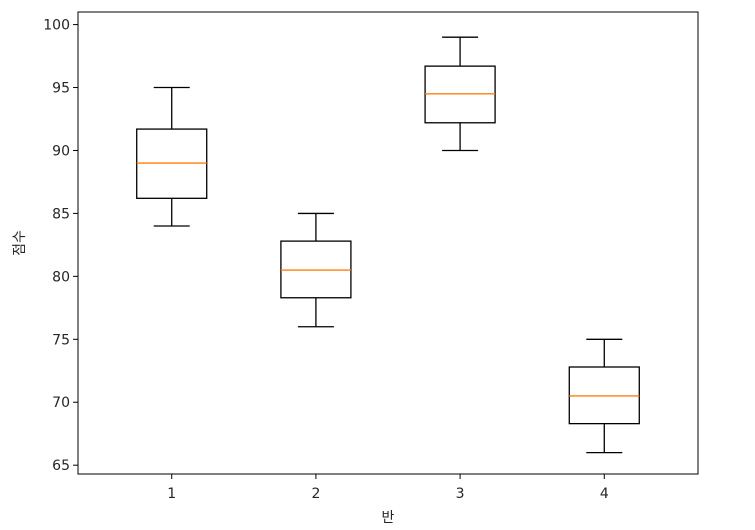 The image size is (755, 530). Describe the element at coordinates (61, 151) in the screenshot. I see `y-tick-label: 90` at that location.